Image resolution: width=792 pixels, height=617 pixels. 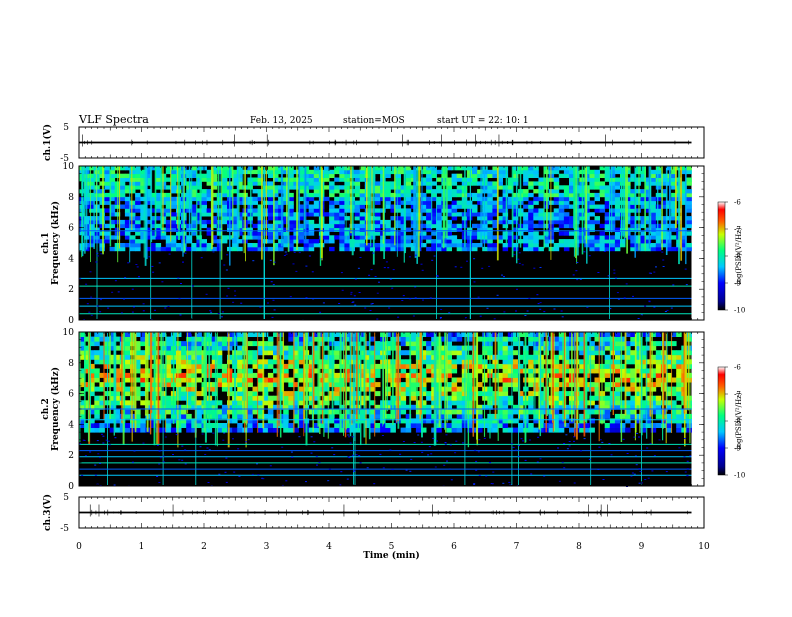 What do you see at coordinates (483, 121) in the screenshot?
I see `start-ut-label: start UT = 22: 10: 1` at bounding box center [483, 121].